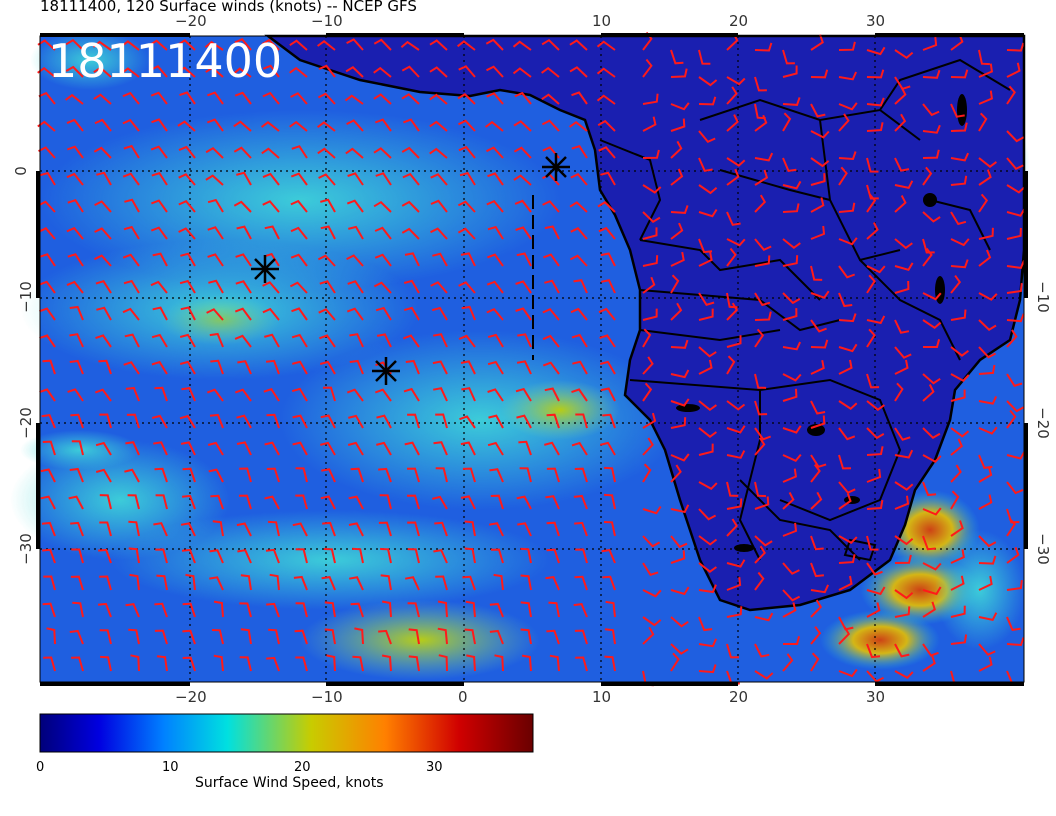 Image resolution: width=1056 pixels, height=816 pixels. I want to click on lat-label-right: −30, so click(1042, 549).